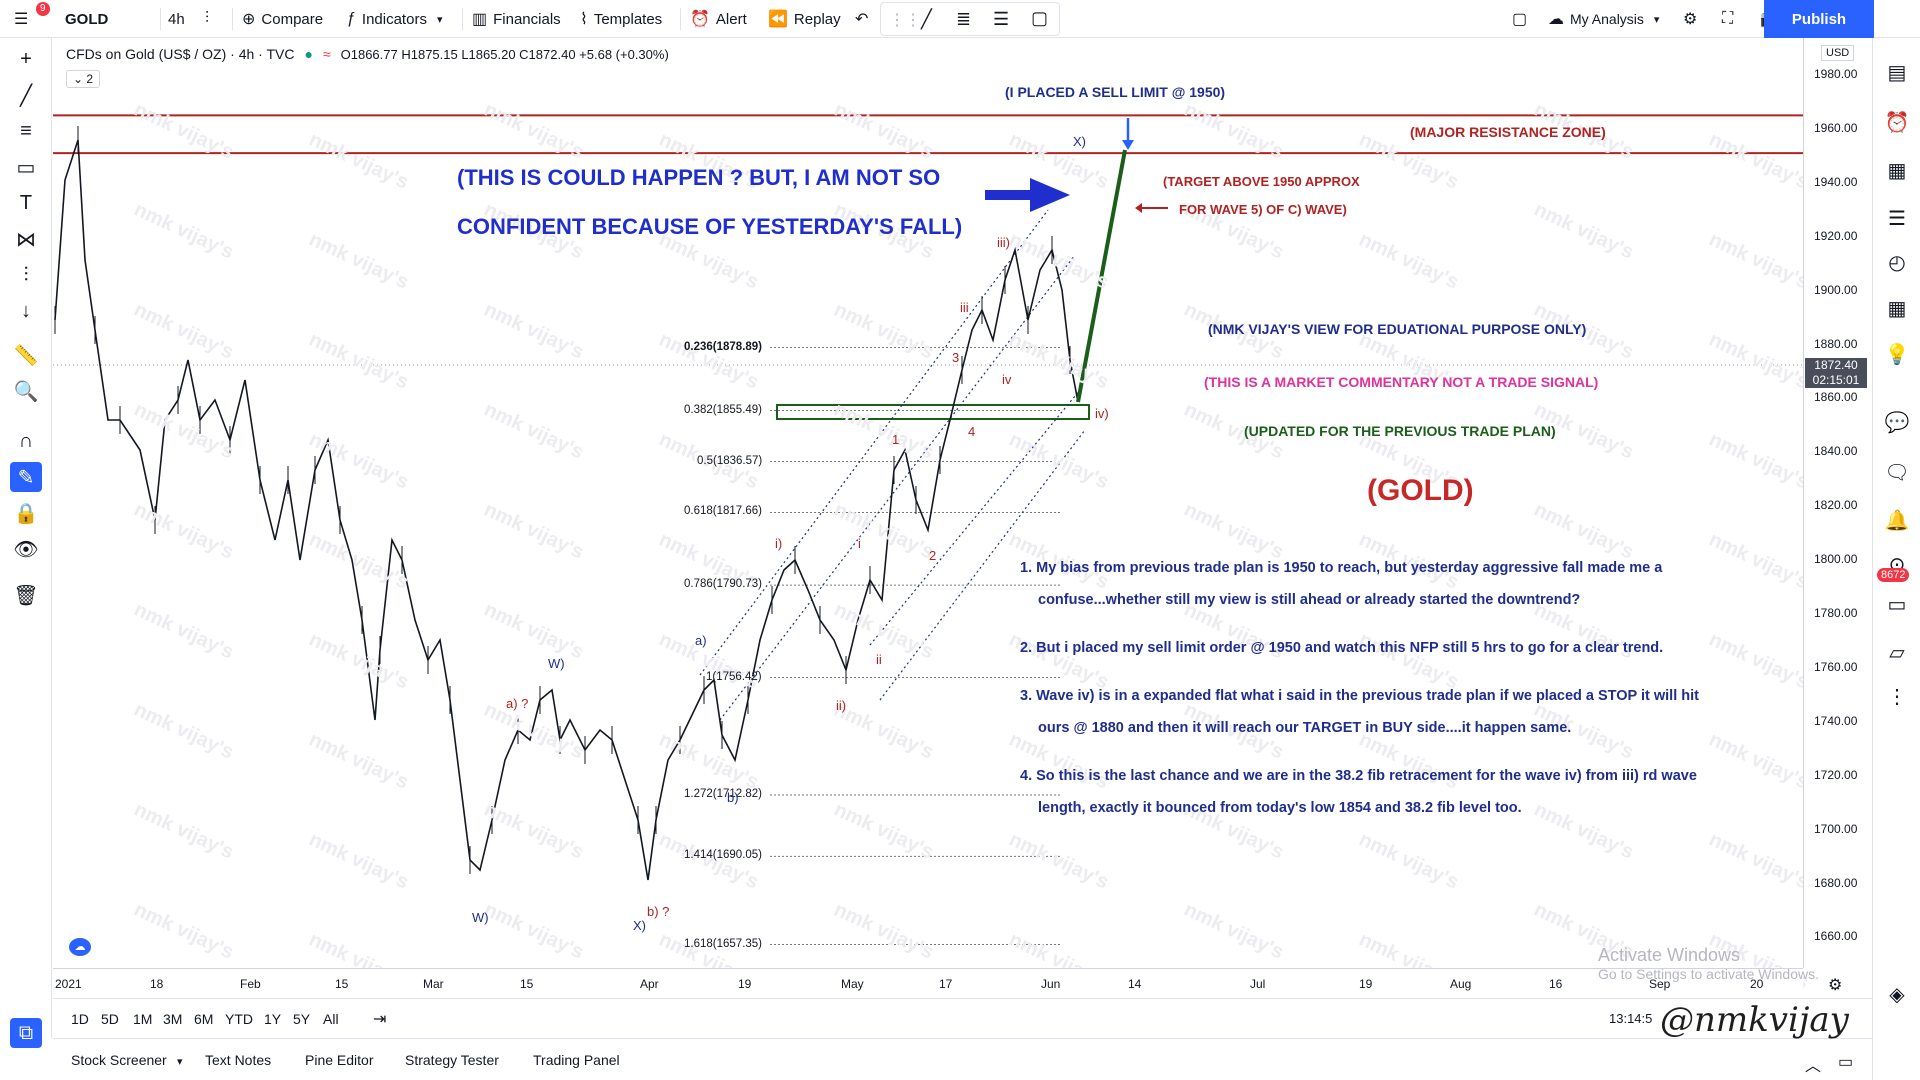 Image resolution: width=1920 pixels, height=1080 pixels. What do you see at coordinates (26, 391) in the screenshot?
I see `zoom-icon: 🔍` at bounding box center [26, 391].